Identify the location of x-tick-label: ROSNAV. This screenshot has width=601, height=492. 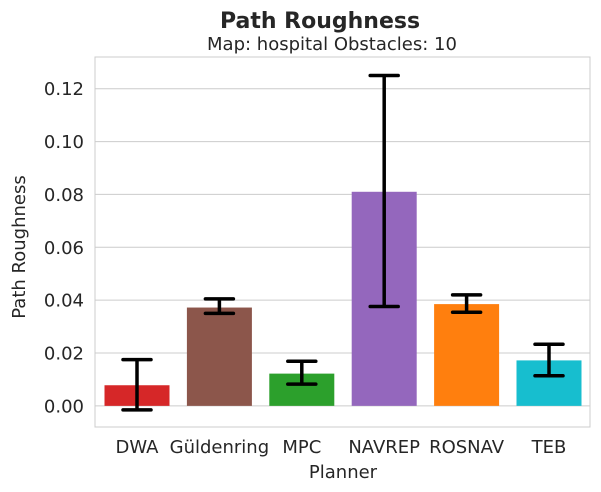
(467, 447).